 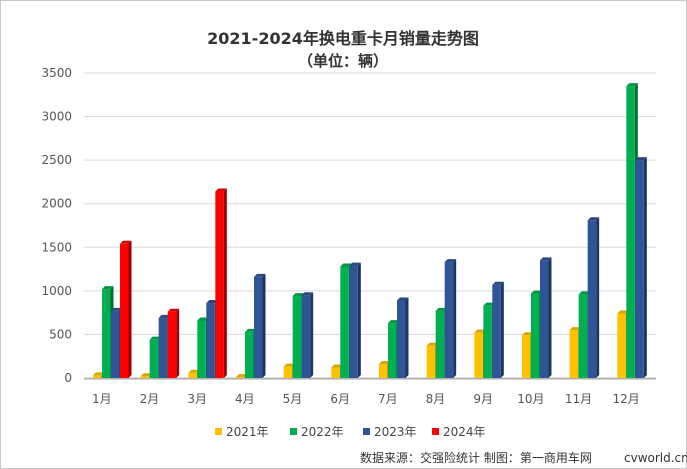 I want to click on y-tick-label: 3500, so click(x=56, y=73).